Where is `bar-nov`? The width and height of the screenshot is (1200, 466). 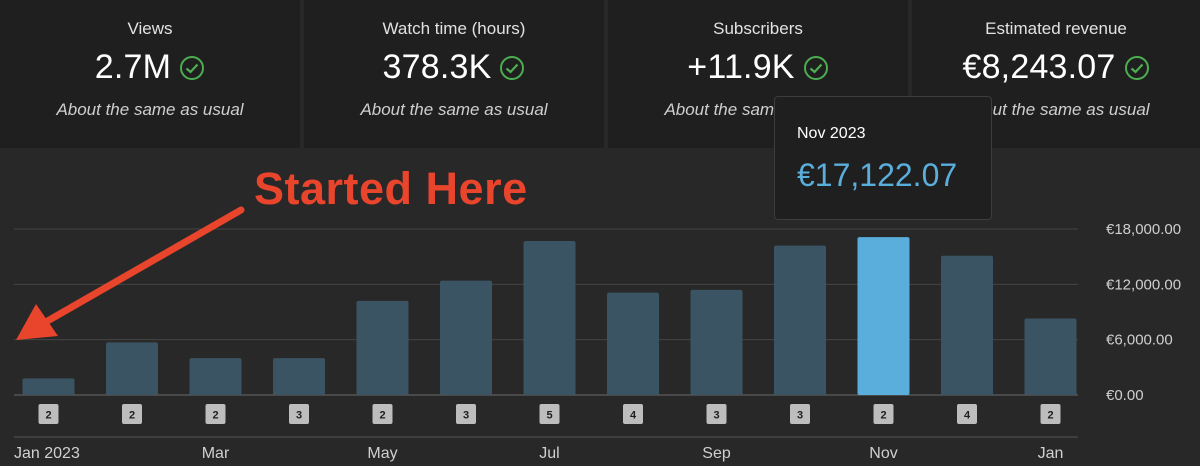 bar-nov is located at coordinates (883, 316).